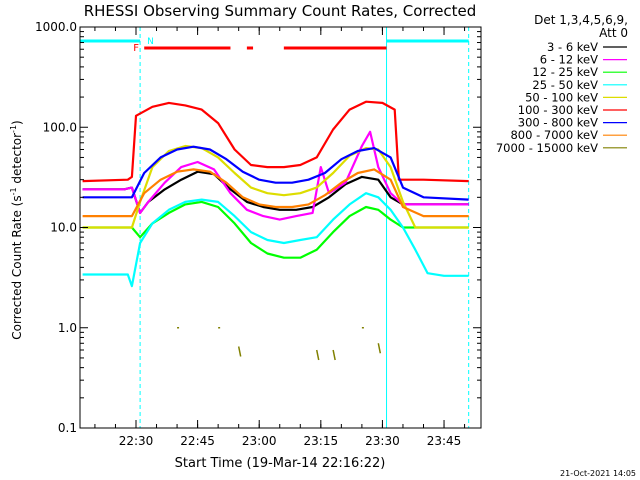 The image size is (640, 480). What do you see at coordinates (259, 441) in the screenshot?
I see `x-tick-label: 23:00` at bounding box center [259, 441].